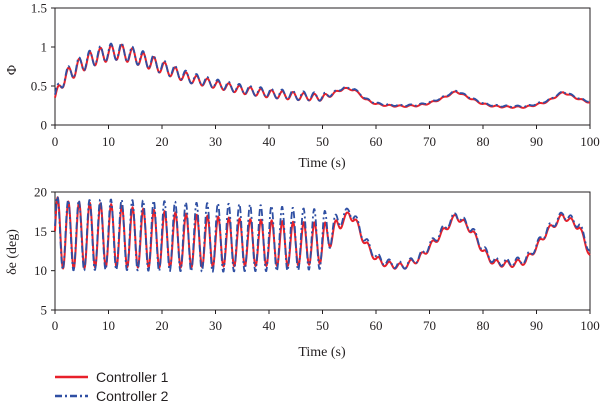  Describe the element at coordinates (12, 70) in the screenshot. I see `y-axis-label: Φ` at that location.